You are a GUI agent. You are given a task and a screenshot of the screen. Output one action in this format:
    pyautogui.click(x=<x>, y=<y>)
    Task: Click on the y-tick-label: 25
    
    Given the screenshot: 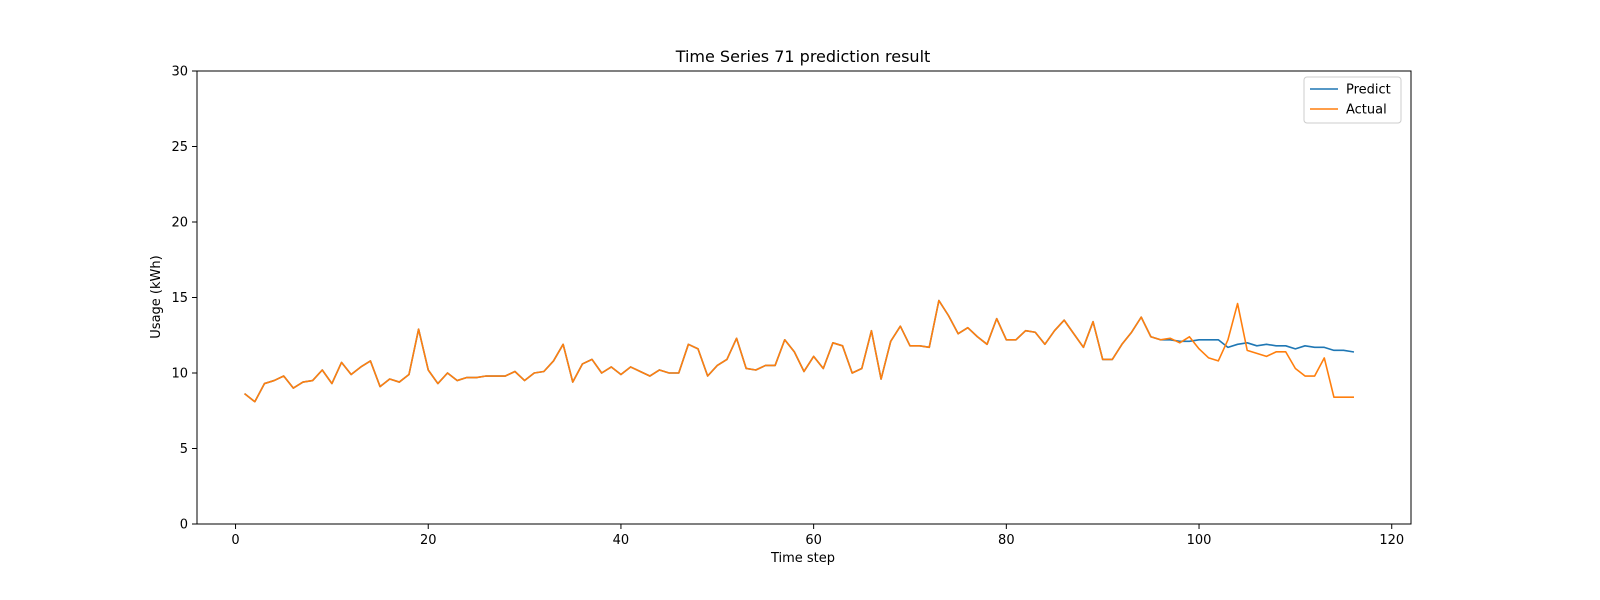 What is the action you would take?
    pyautogui.click(x=179, y=147)
    